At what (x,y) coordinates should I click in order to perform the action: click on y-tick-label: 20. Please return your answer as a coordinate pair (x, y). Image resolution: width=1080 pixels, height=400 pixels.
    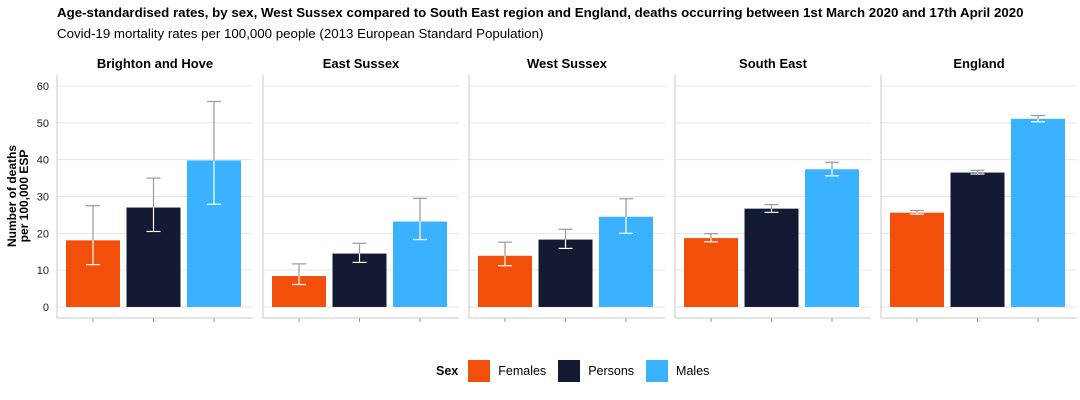
    Looking at the image, I should click on (43, 234).